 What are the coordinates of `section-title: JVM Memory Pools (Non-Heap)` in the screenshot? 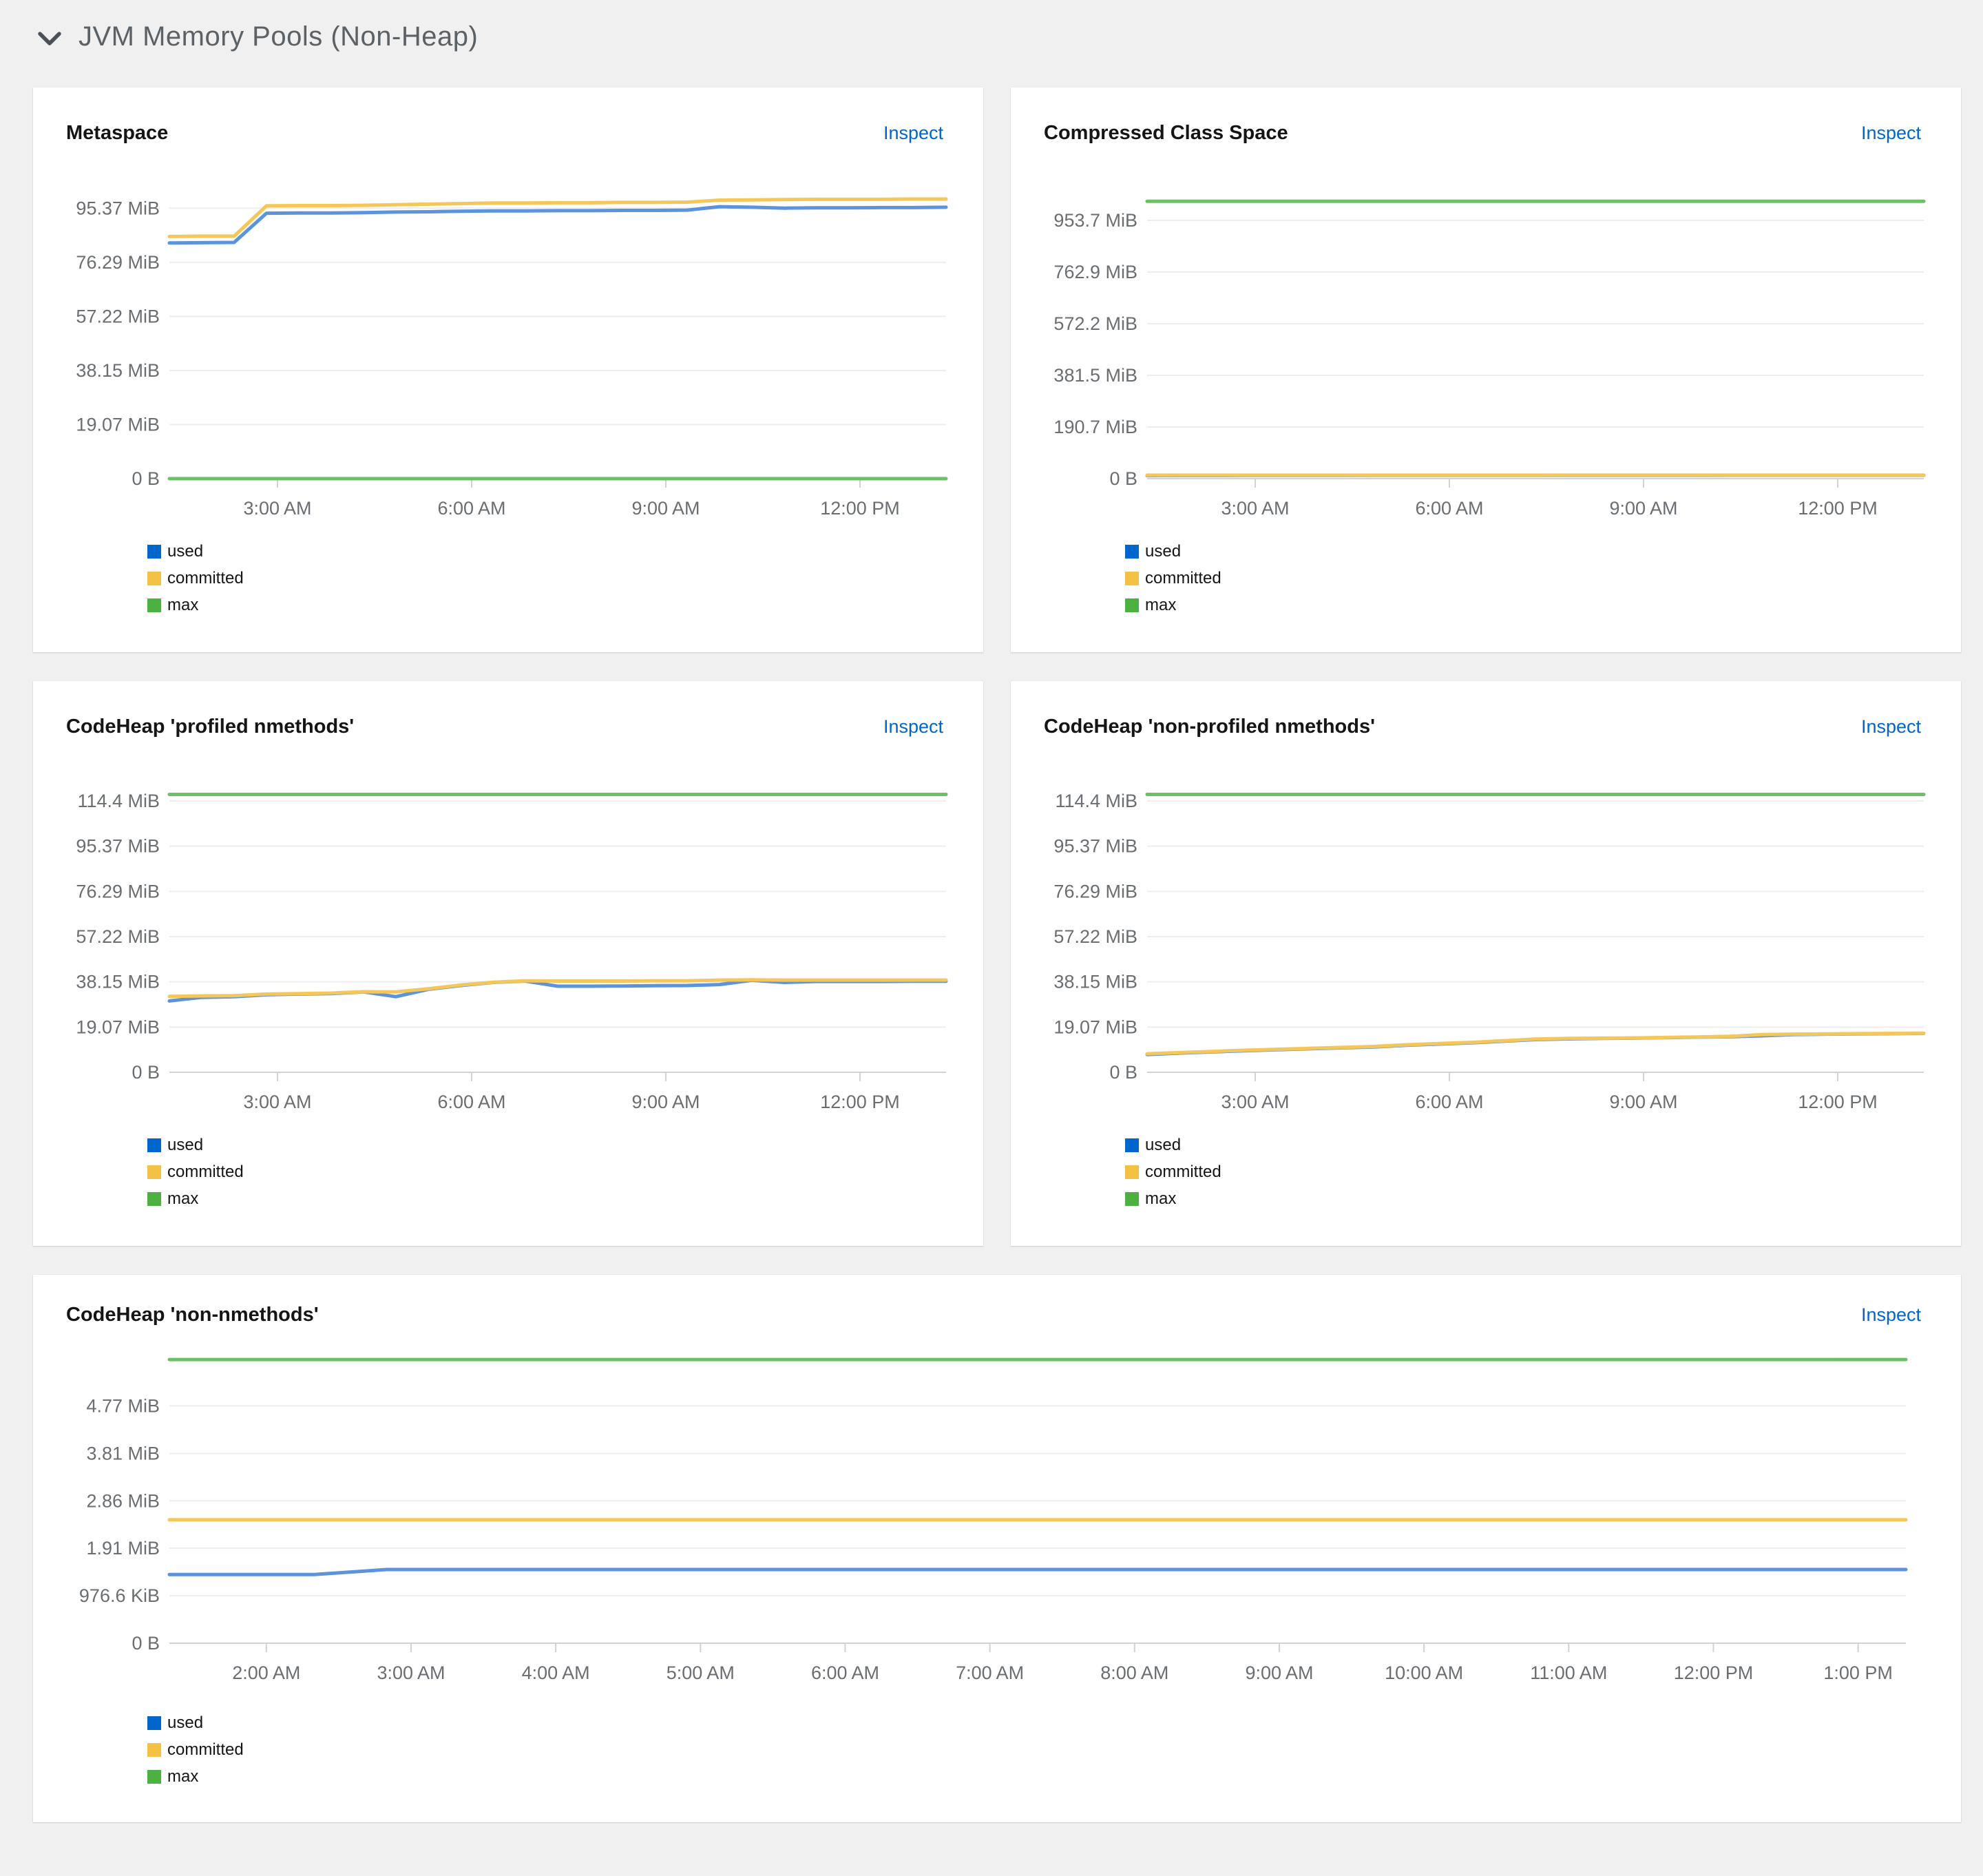 It's located at (278, 37).